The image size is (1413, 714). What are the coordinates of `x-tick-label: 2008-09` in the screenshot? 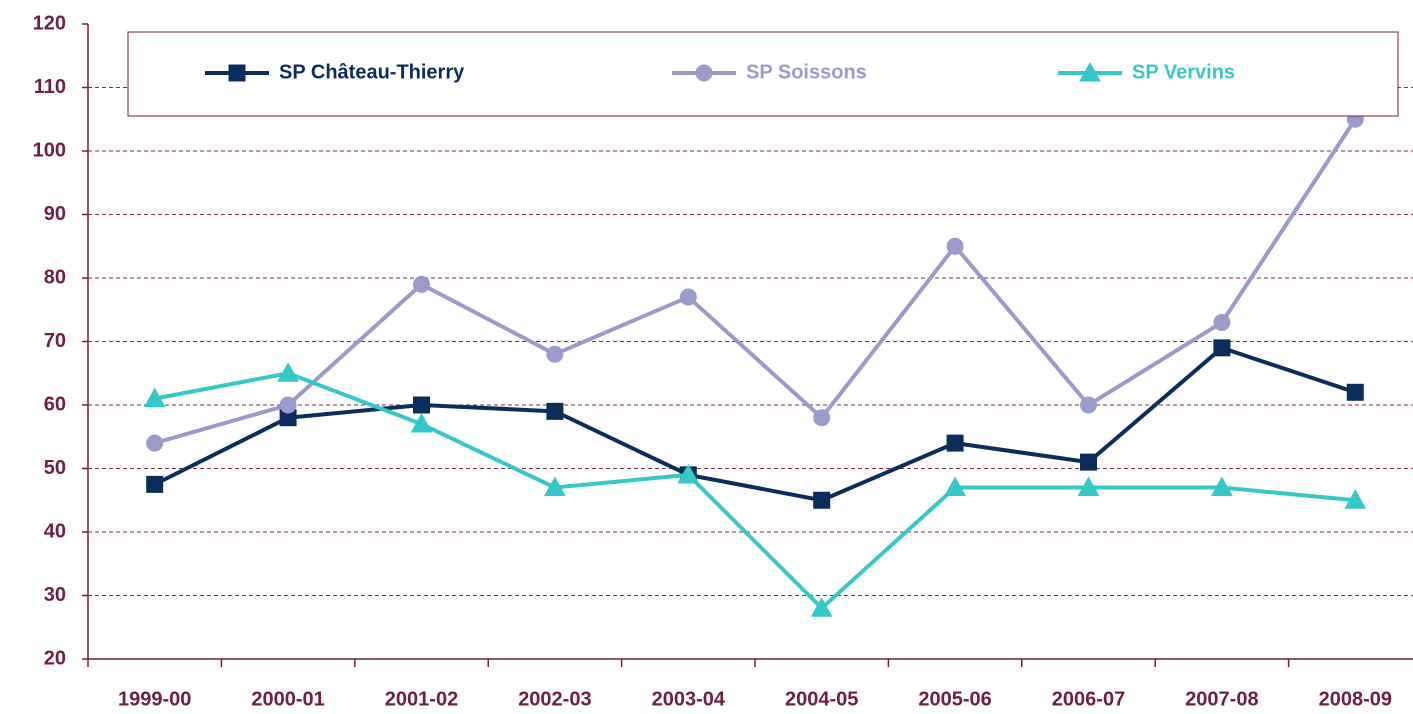 It's located at (1355, 699).